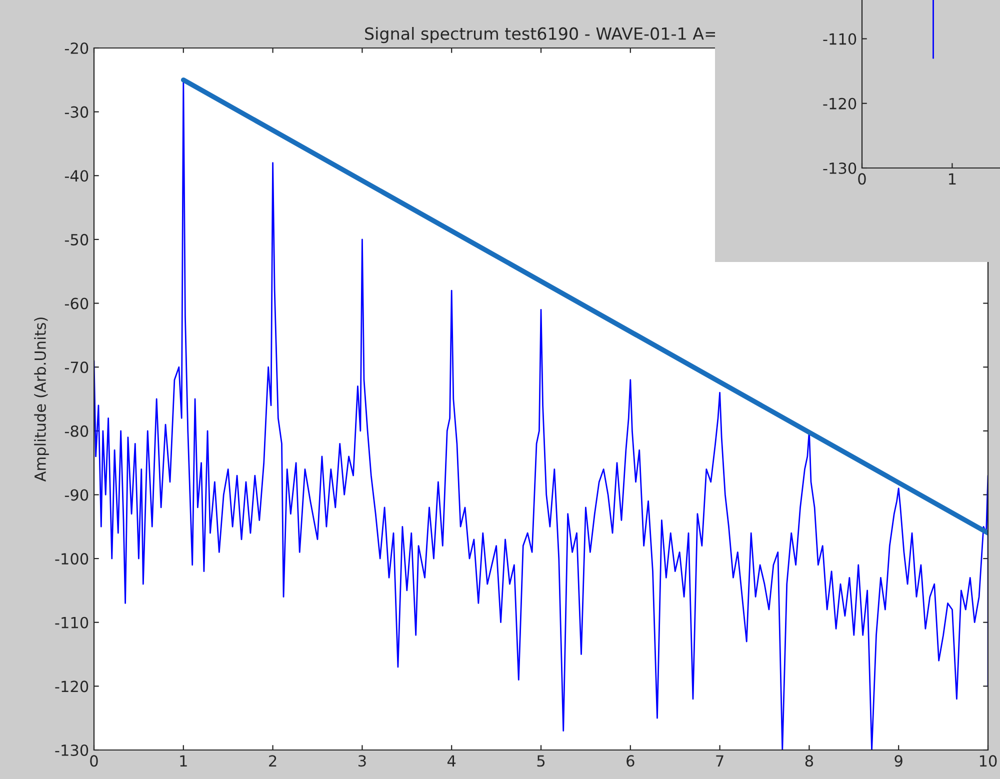 Image resolution: width=1000 pixels, height=779 pixels. What do you see at coordinates (76, 176) in the screenshot?
I see `y-tick-label: -40` at bounding box center [76, 176].